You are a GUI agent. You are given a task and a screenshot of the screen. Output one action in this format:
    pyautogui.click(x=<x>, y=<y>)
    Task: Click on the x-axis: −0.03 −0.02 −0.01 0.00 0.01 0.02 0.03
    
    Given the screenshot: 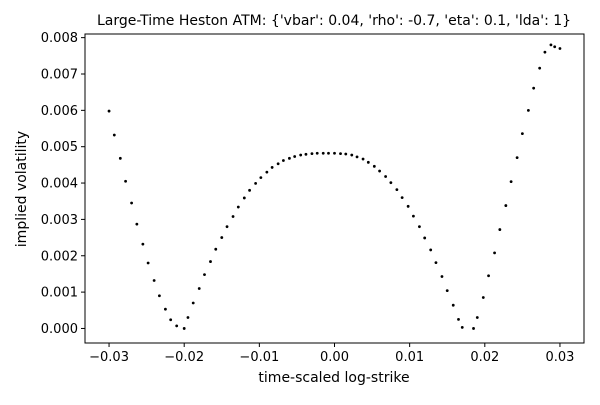 What is the action you would take?
    pyautogui.click(x=331, y=354)
    